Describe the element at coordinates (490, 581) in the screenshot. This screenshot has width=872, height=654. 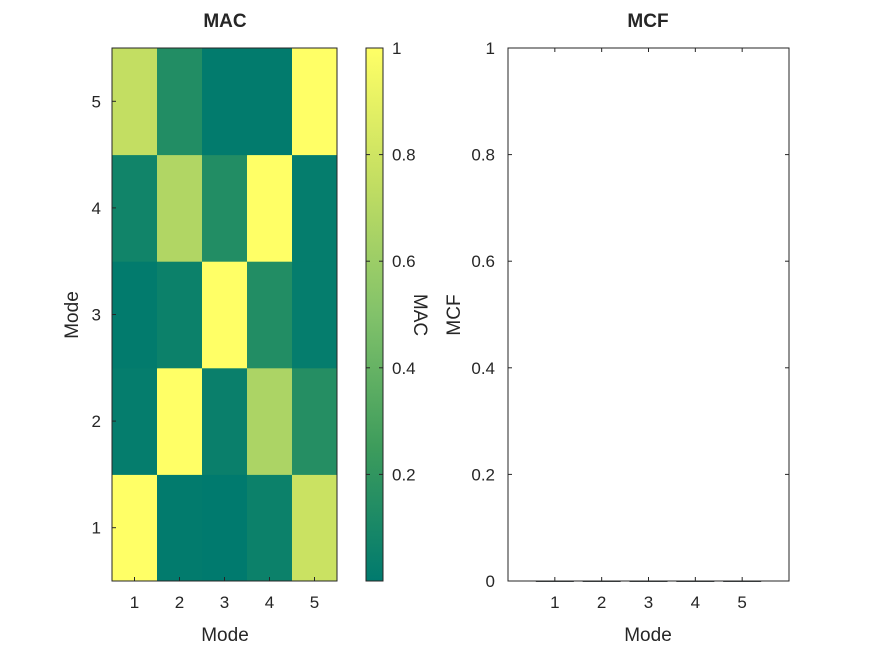
I see `y-tick-label: 0` at that location.